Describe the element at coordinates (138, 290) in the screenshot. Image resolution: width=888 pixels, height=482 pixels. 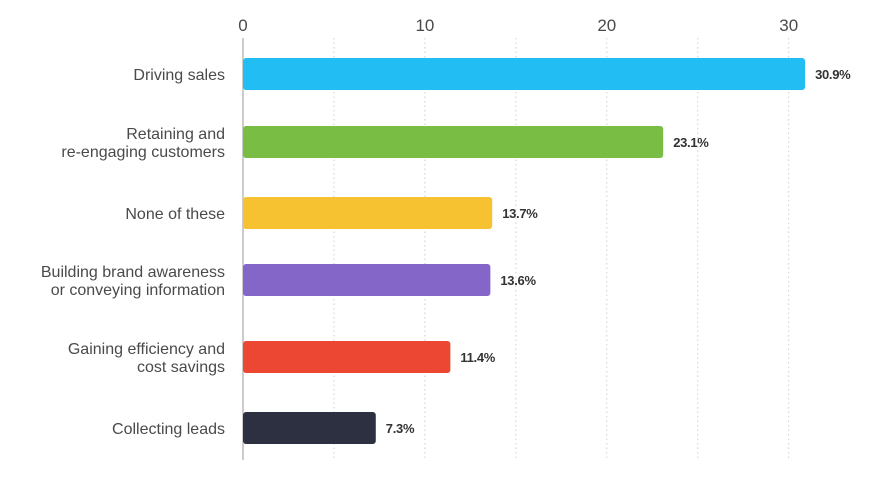
I see `category-label-line: or conveying information` at that location.